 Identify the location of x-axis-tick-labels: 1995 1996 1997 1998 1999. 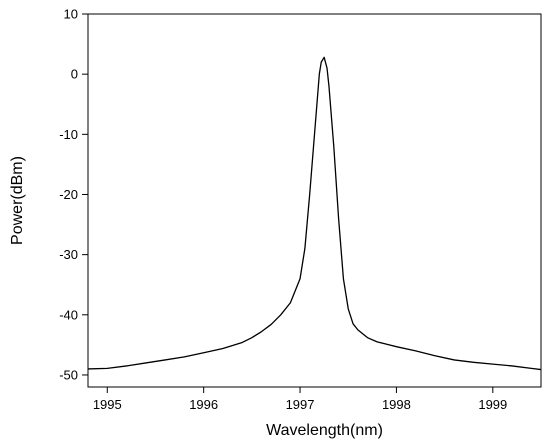
(300, 404).